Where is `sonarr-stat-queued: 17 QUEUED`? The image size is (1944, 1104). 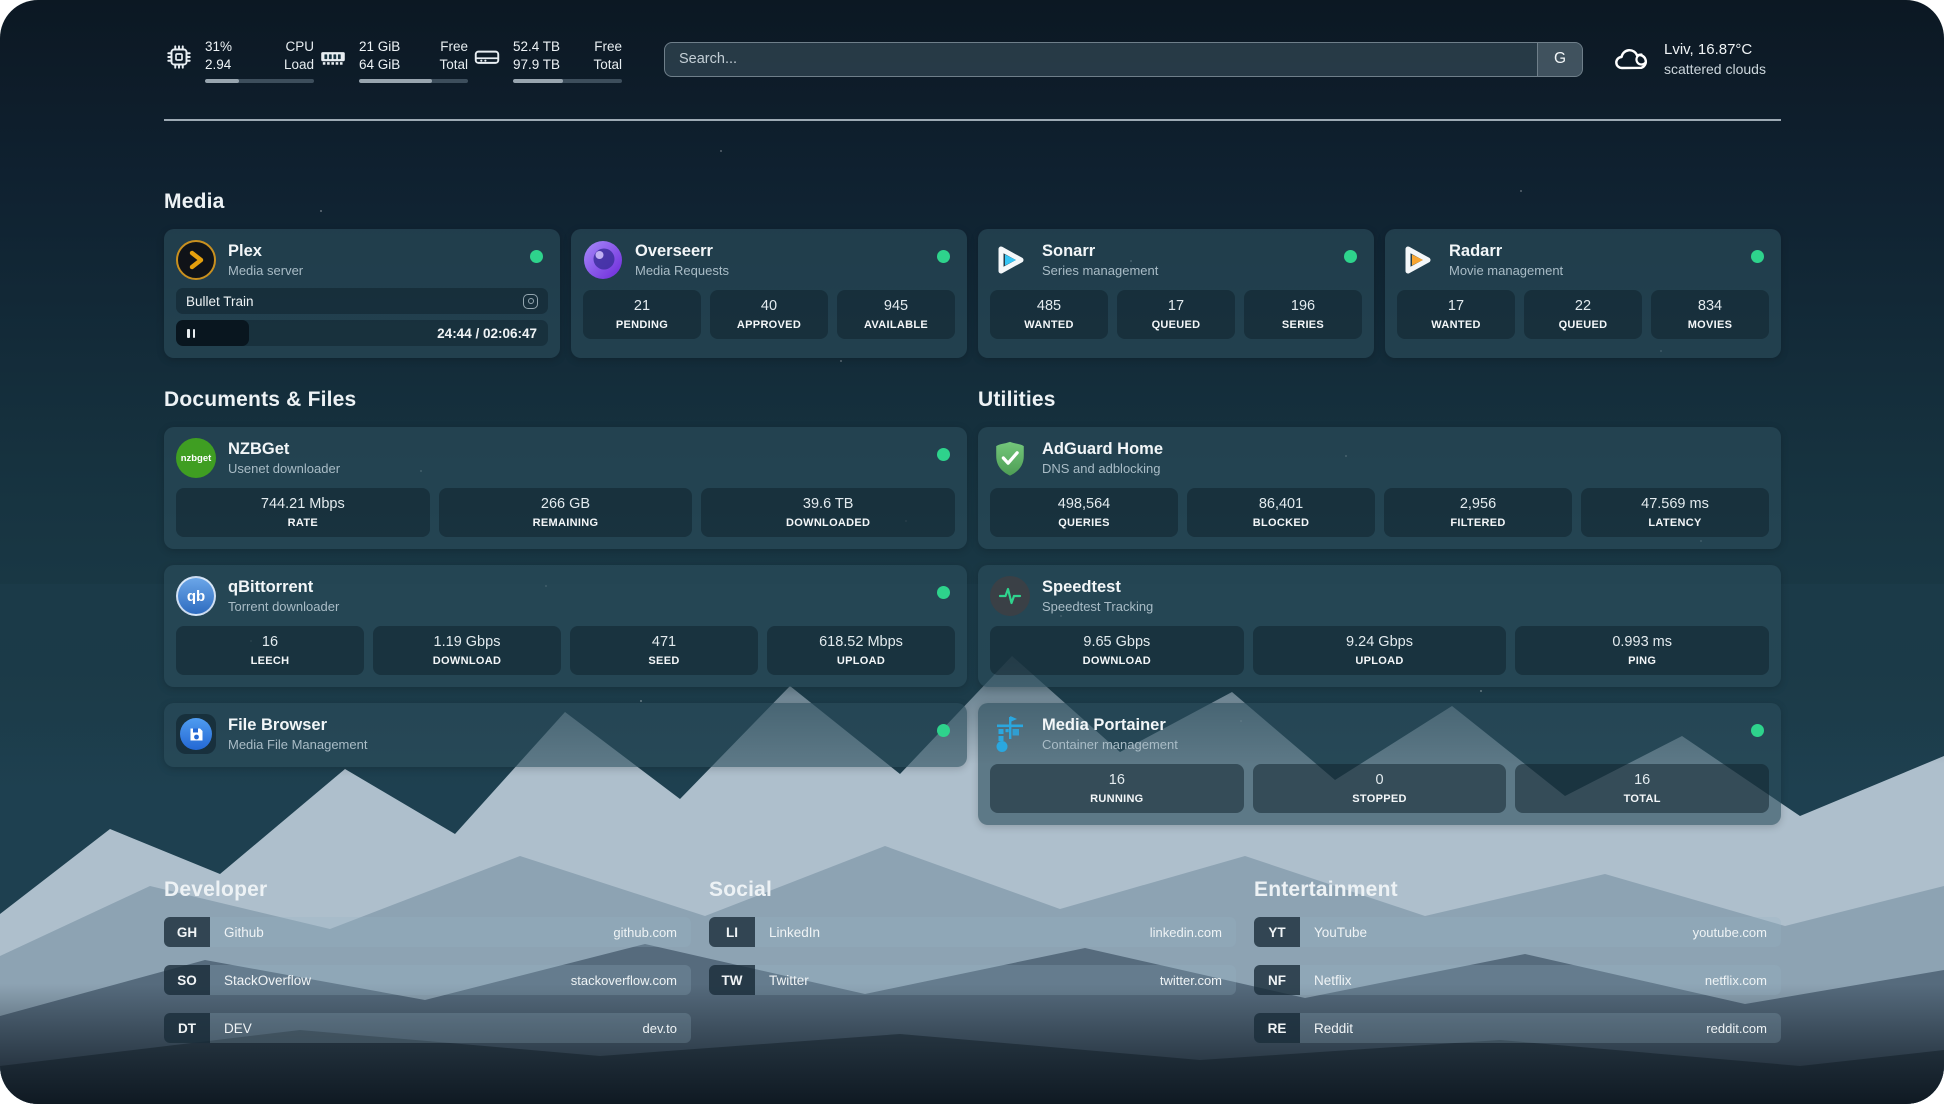
sonarr-stat-queued: 17 QUEUED is located at coordinates (1176, 314).